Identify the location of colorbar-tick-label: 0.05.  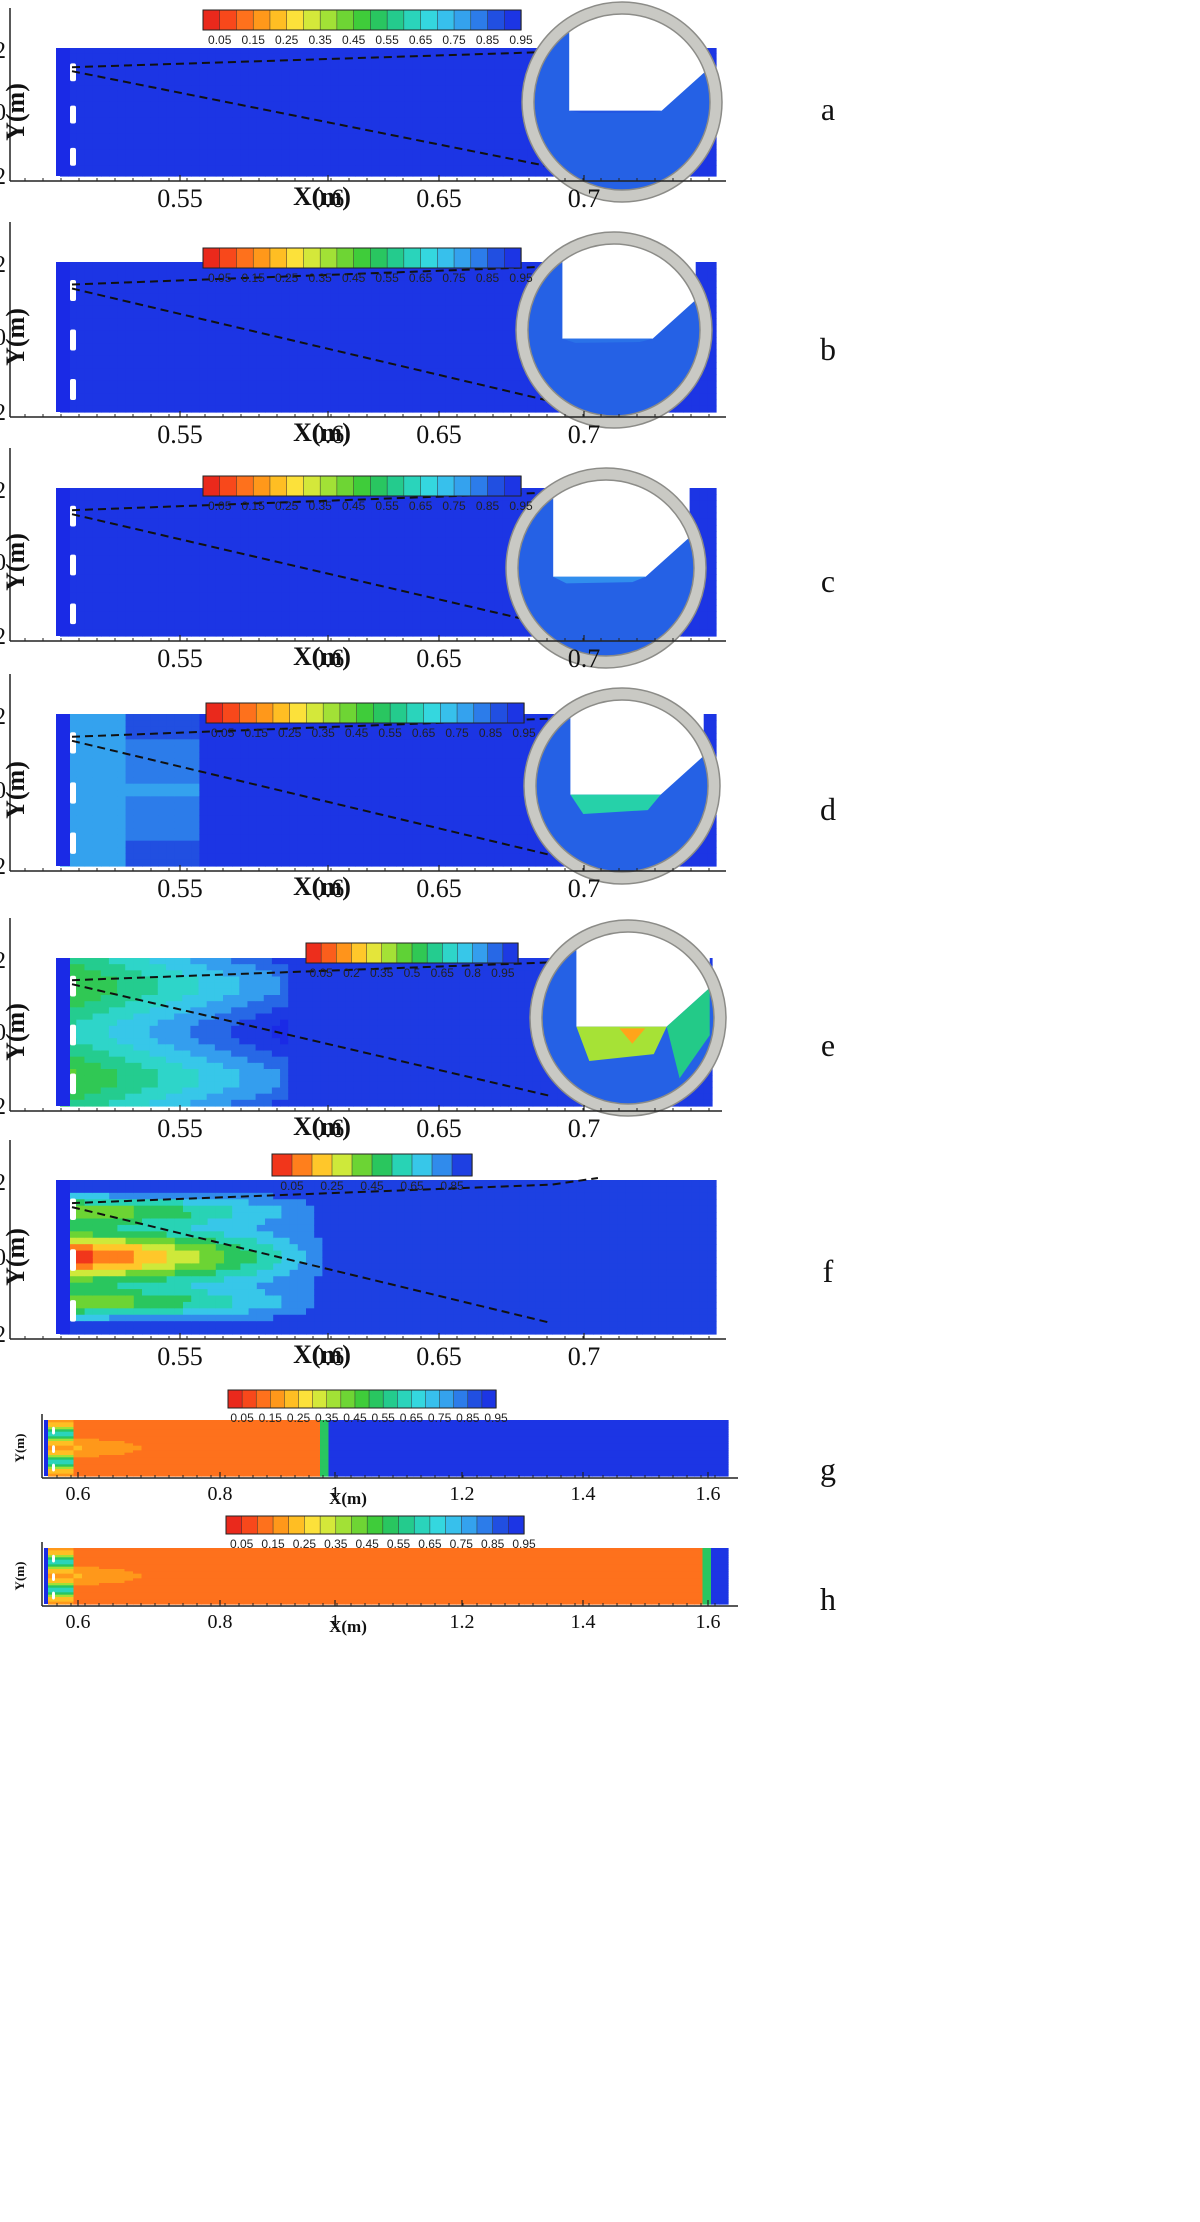
(220, 278).